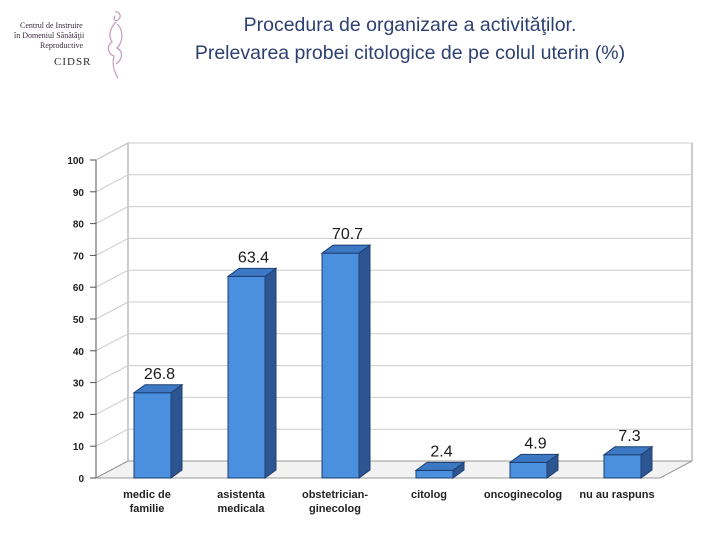  What do you see at coordinates (147, 495) in the screenshot?
I see `x-tick-label: medic de` at bounding box center [147, 495].